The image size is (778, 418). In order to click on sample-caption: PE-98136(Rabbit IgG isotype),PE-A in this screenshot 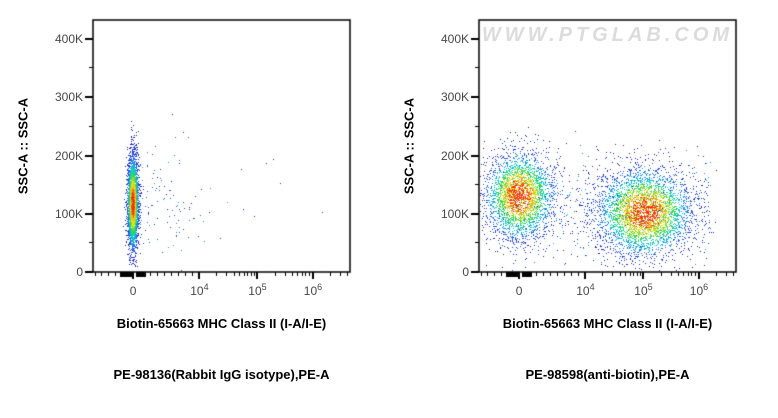, I will do `click(221, 374)`.